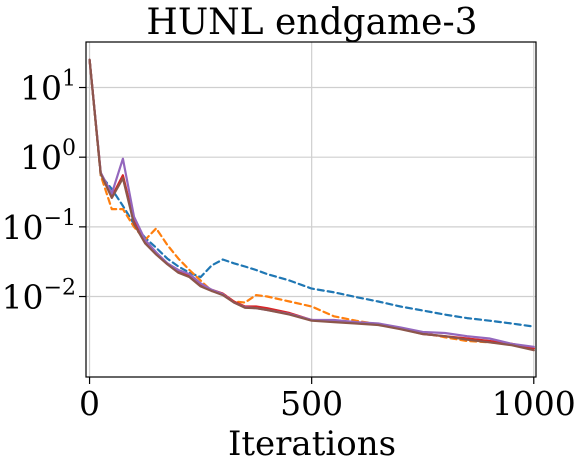  Describe the element at coordinates (311, 403) in the screenshot. I see `x-tick-label: 500` at that location.